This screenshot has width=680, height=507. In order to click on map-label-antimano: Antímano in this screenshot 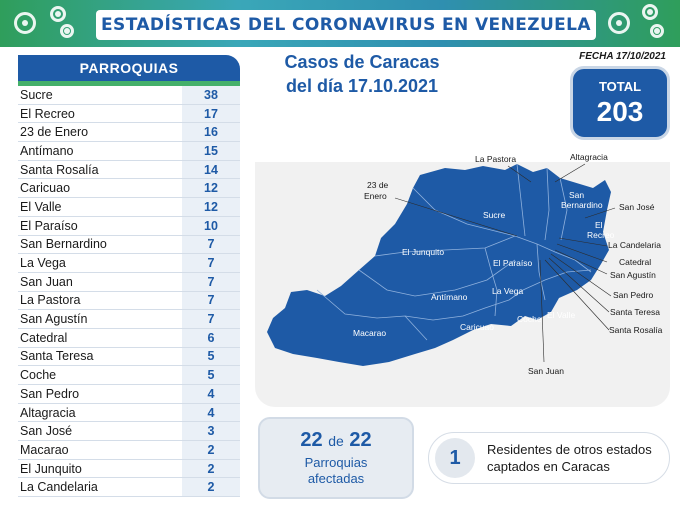, I will do `click(449, 297)`.